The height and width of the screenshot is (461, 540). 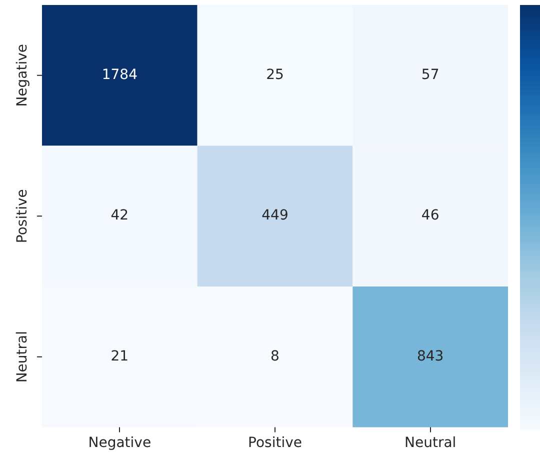 What do you see at coordinates (430, 216) in the screenshot?
I see `data-label: 46` at bounding box center [430, 216].